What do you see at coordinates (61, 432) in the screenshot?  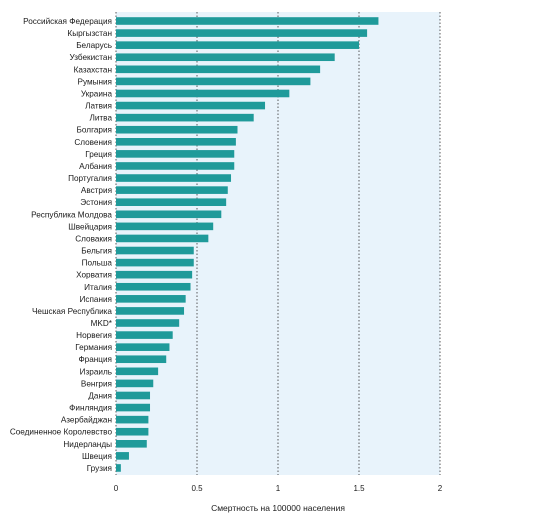 I see `category-label: Соединенное Королевство` at bounding box center [61, 432].